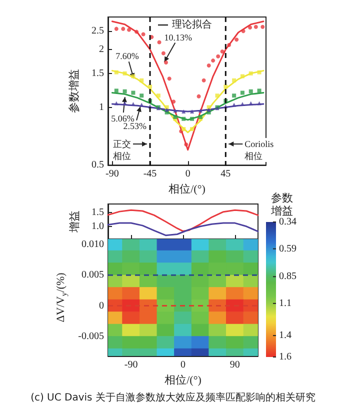 This screenshot has width=346, height=412. Describe the element at coordinates (285, 357) in the screenshot. I see `color-bar-label: 1.6` at that location.